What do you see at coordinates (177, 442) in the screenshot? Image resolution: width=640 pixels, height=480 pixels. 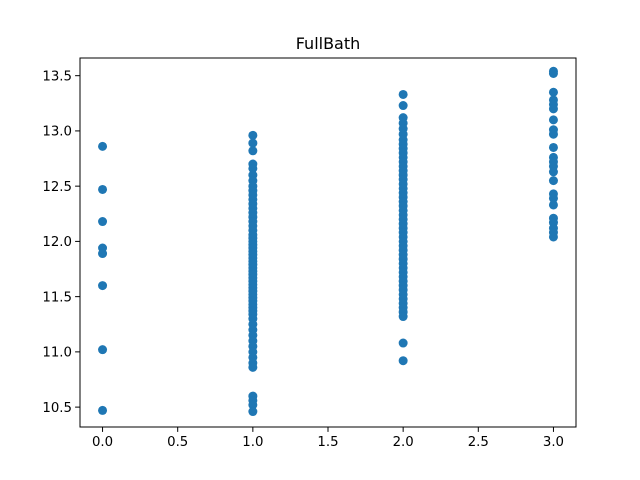 I see `x-tick-label: 0.5` at bounding box center [177, 442].